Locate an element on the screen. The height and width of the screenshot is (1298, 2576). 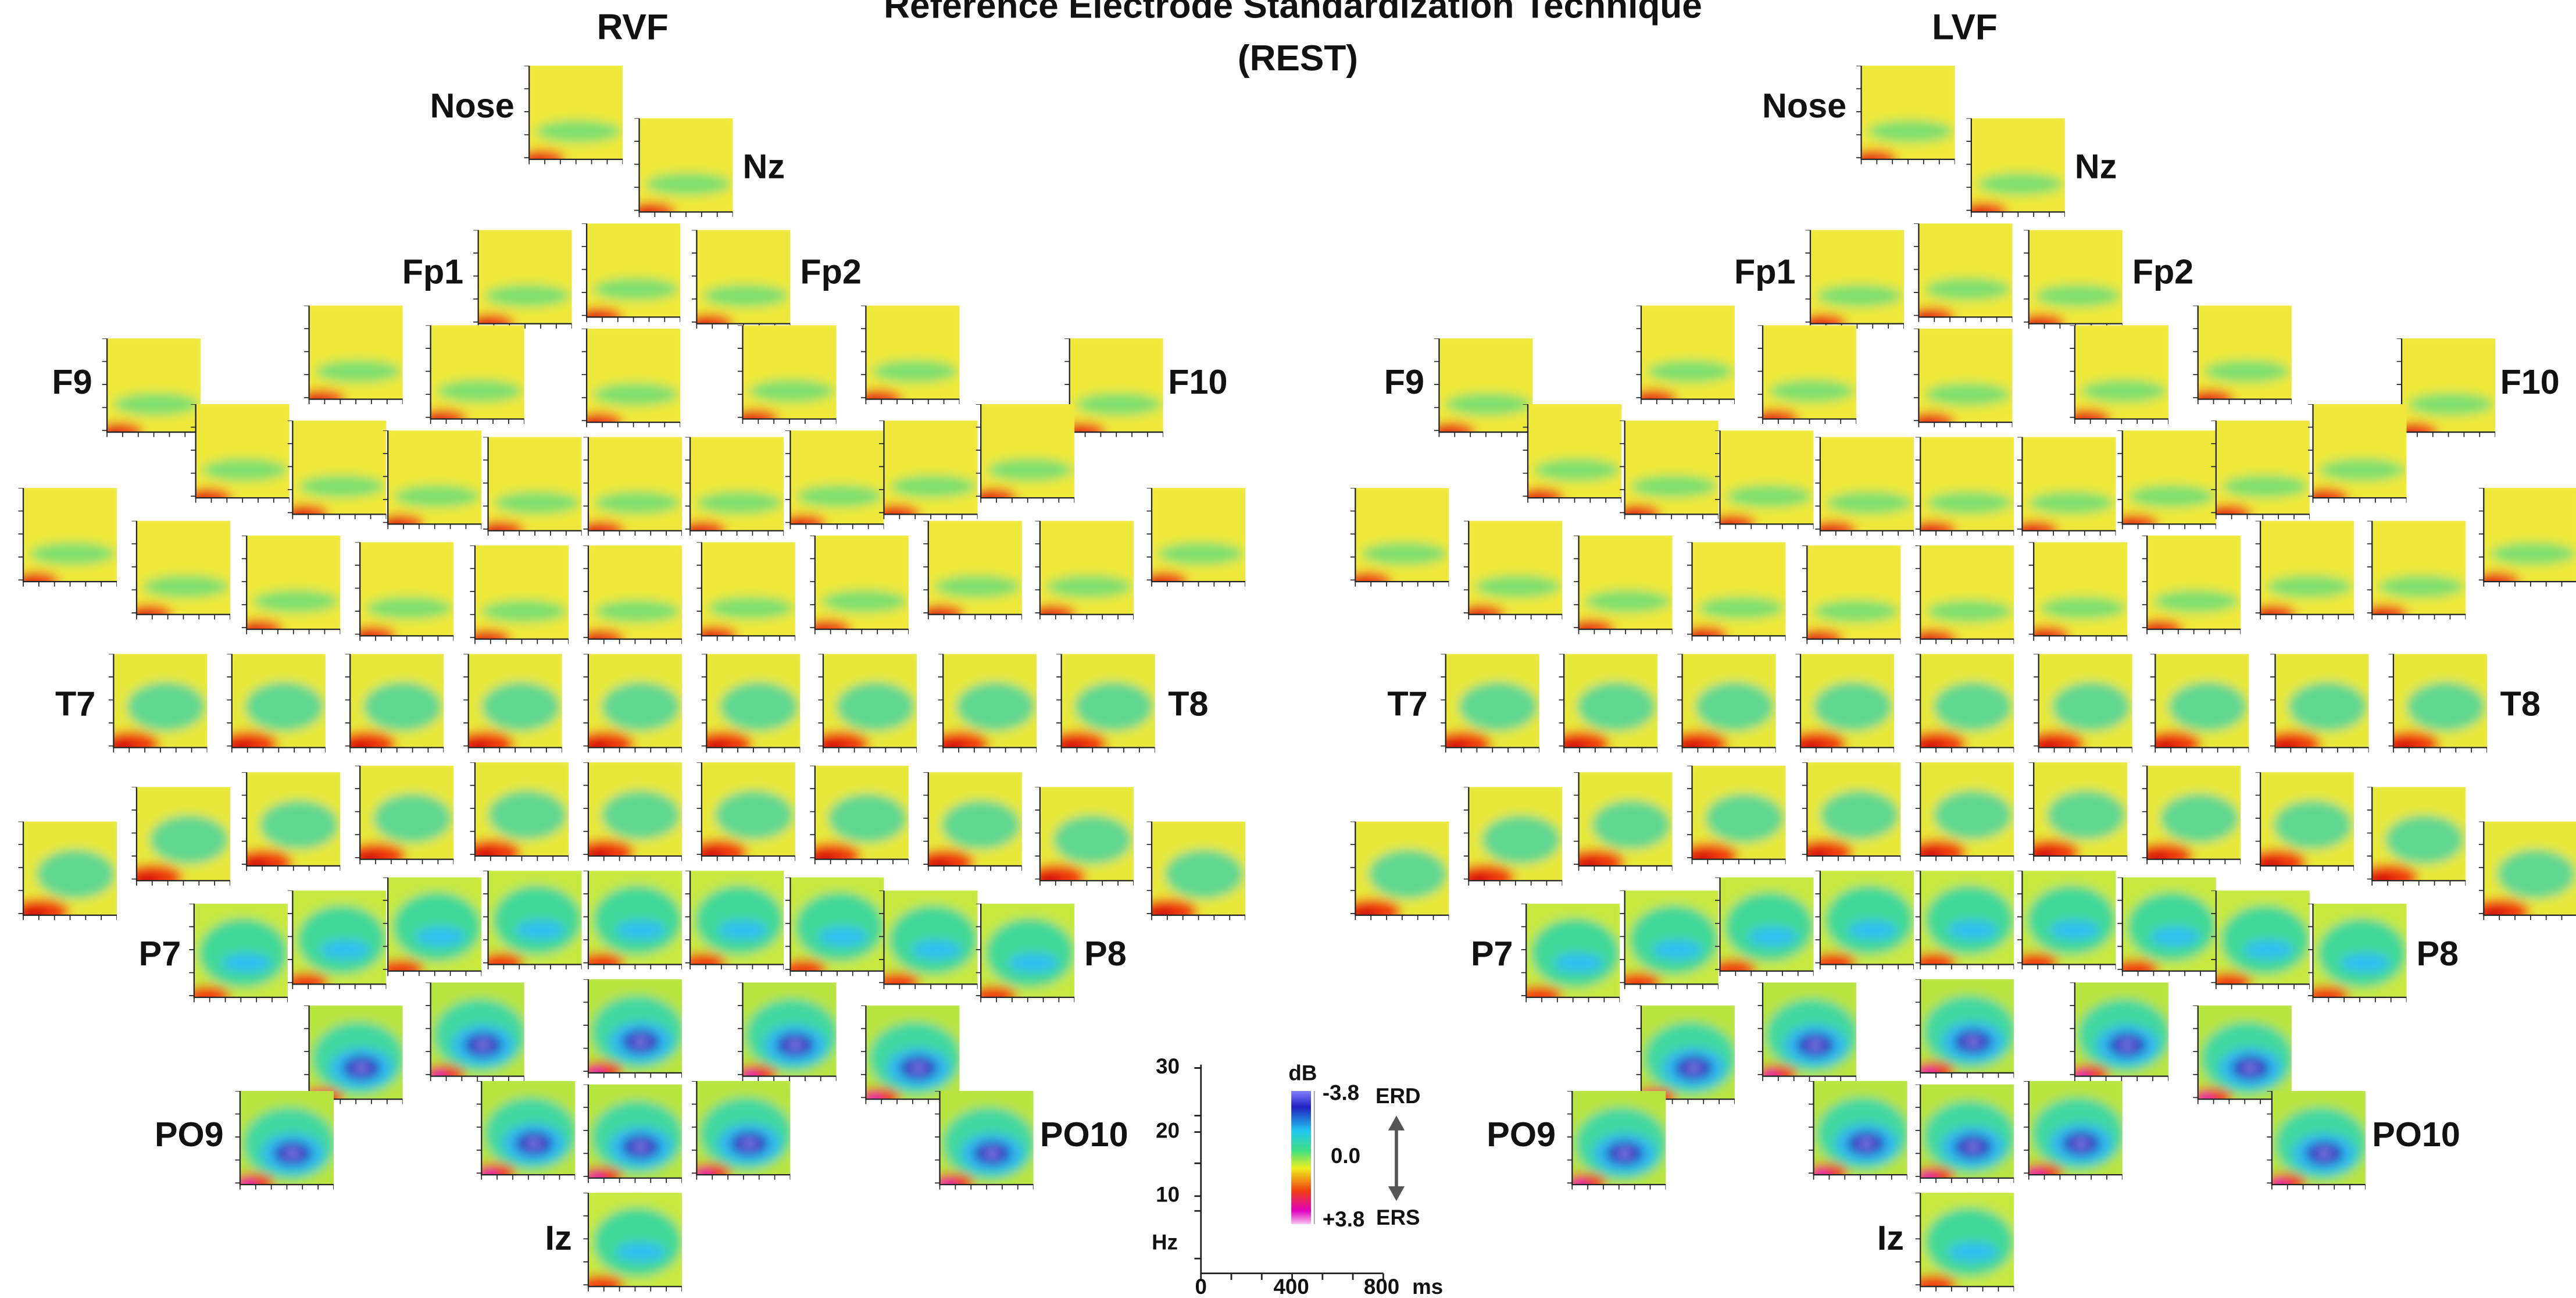
colorbar-tick-label: 0.0 is located at coordinates (1345, 1156).